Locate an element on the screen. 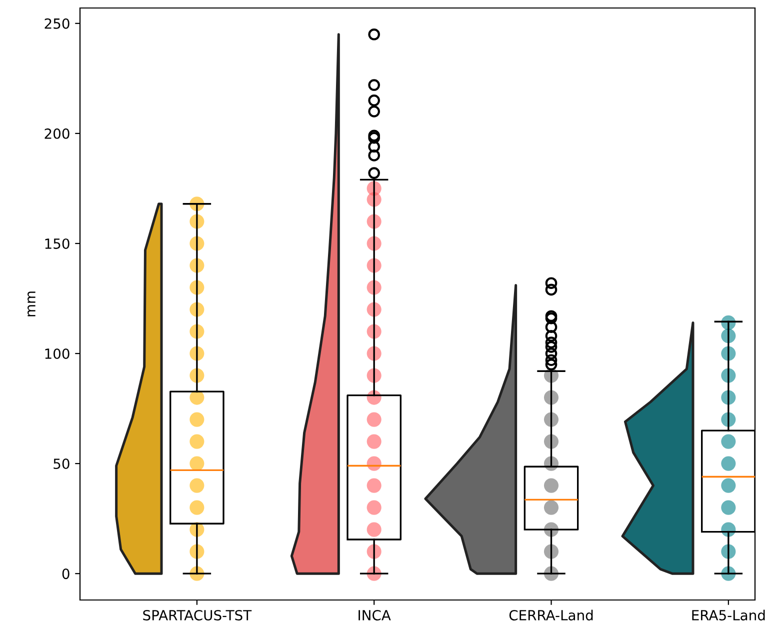 The image size is (770, 637). y-tick-label: 250 is located at coordinates (57, 23).